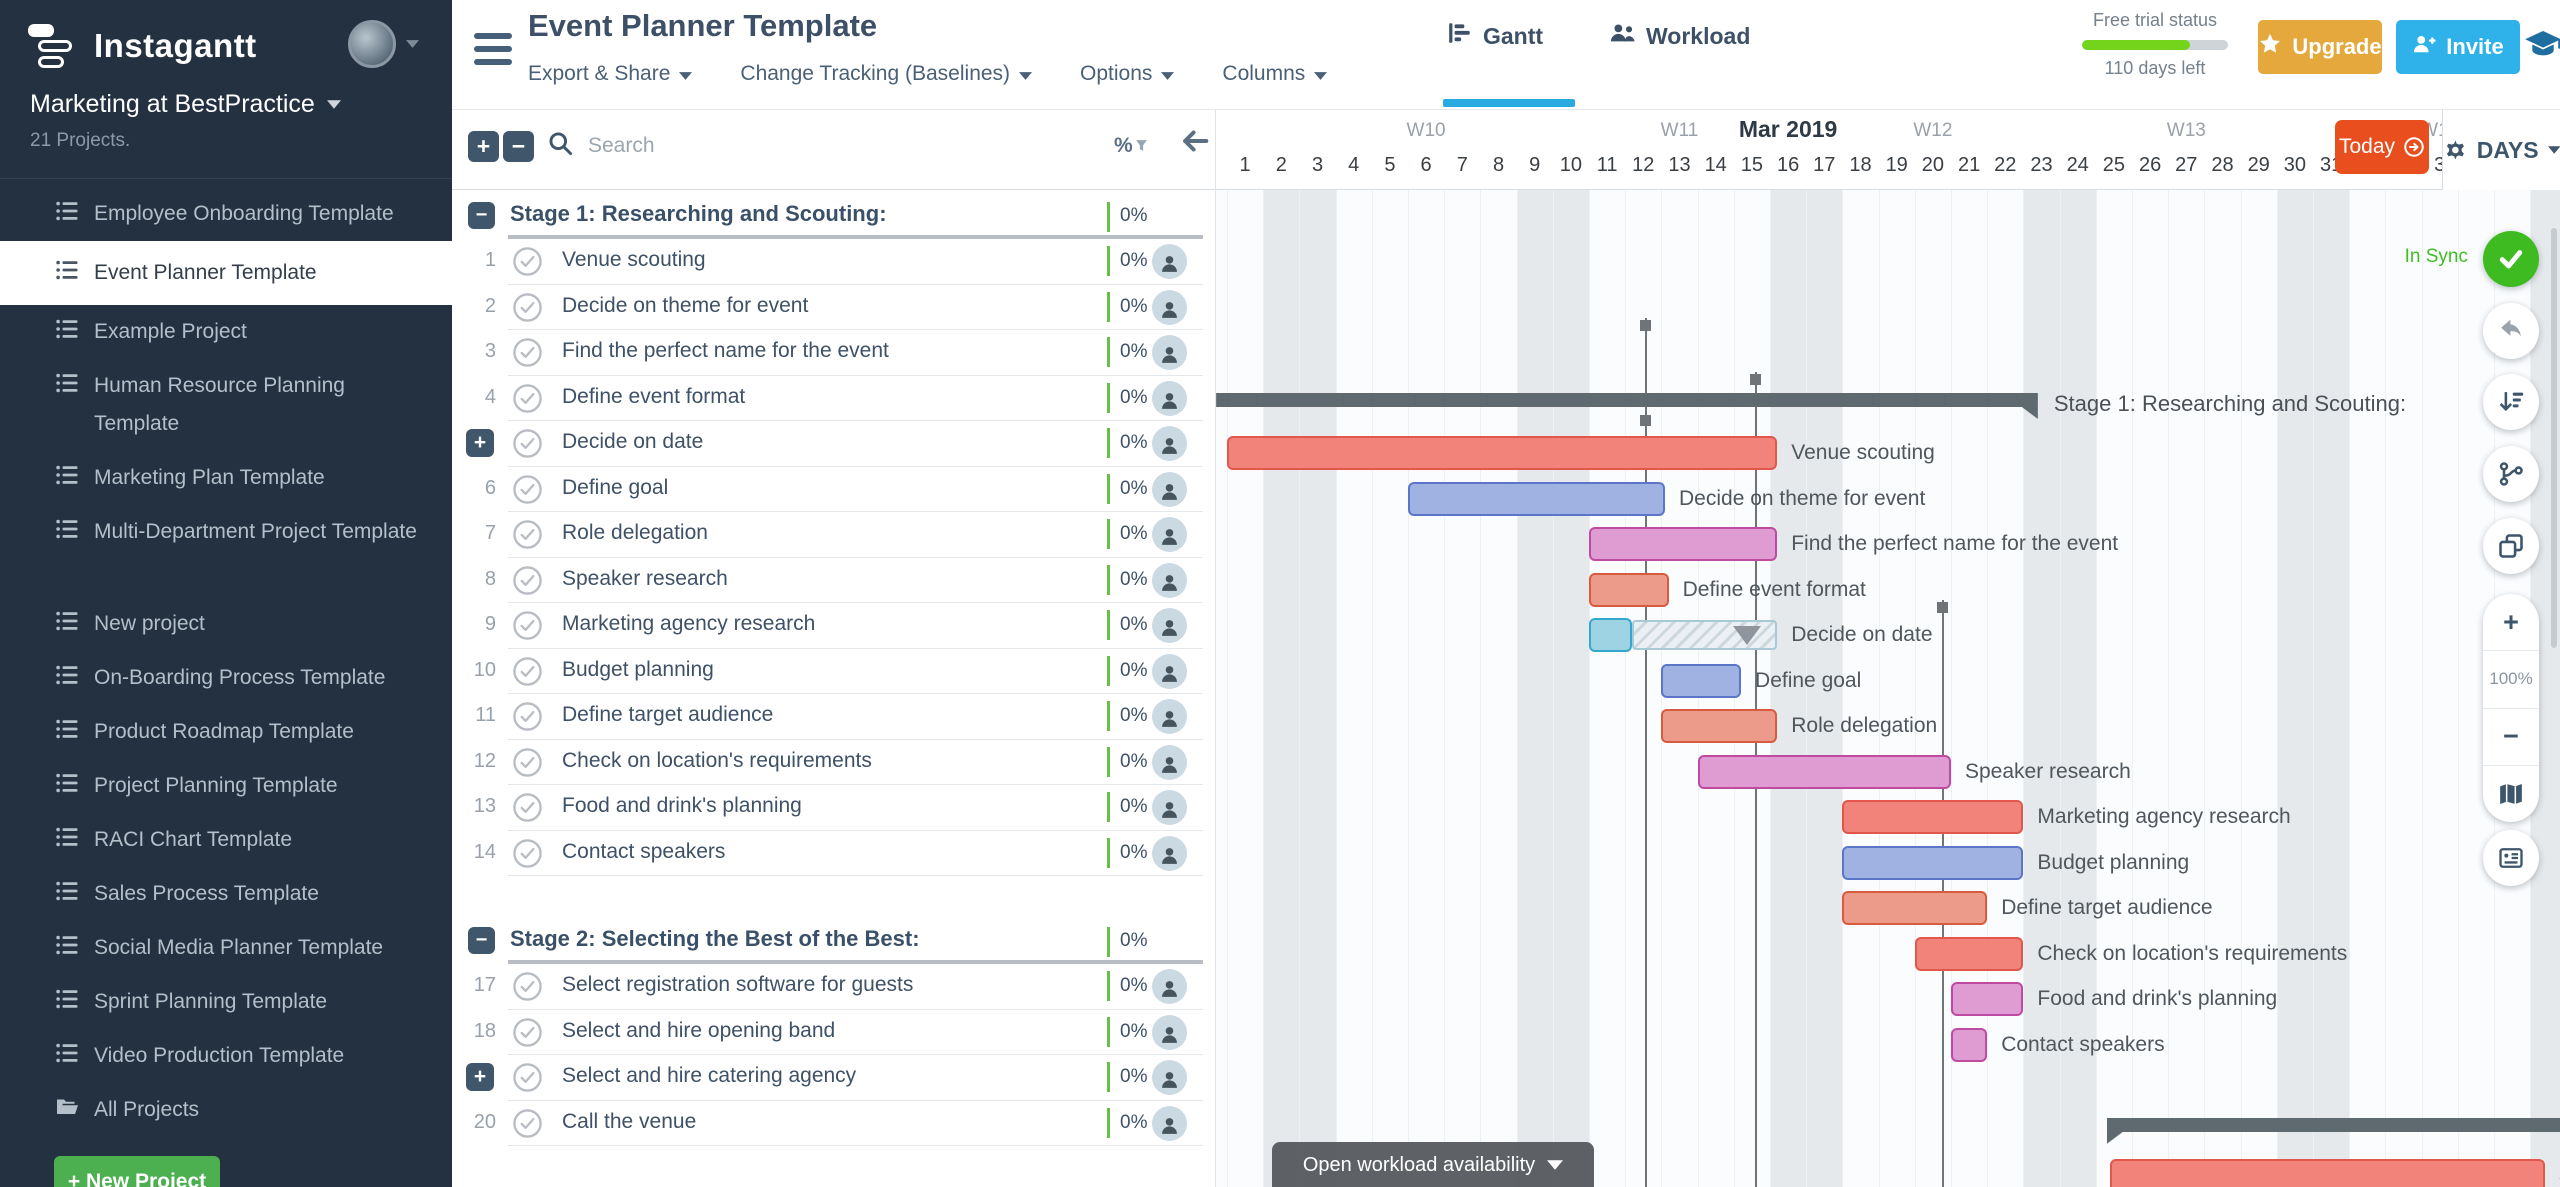  I want to click on task-title: Speaker research, so click(645, 578).